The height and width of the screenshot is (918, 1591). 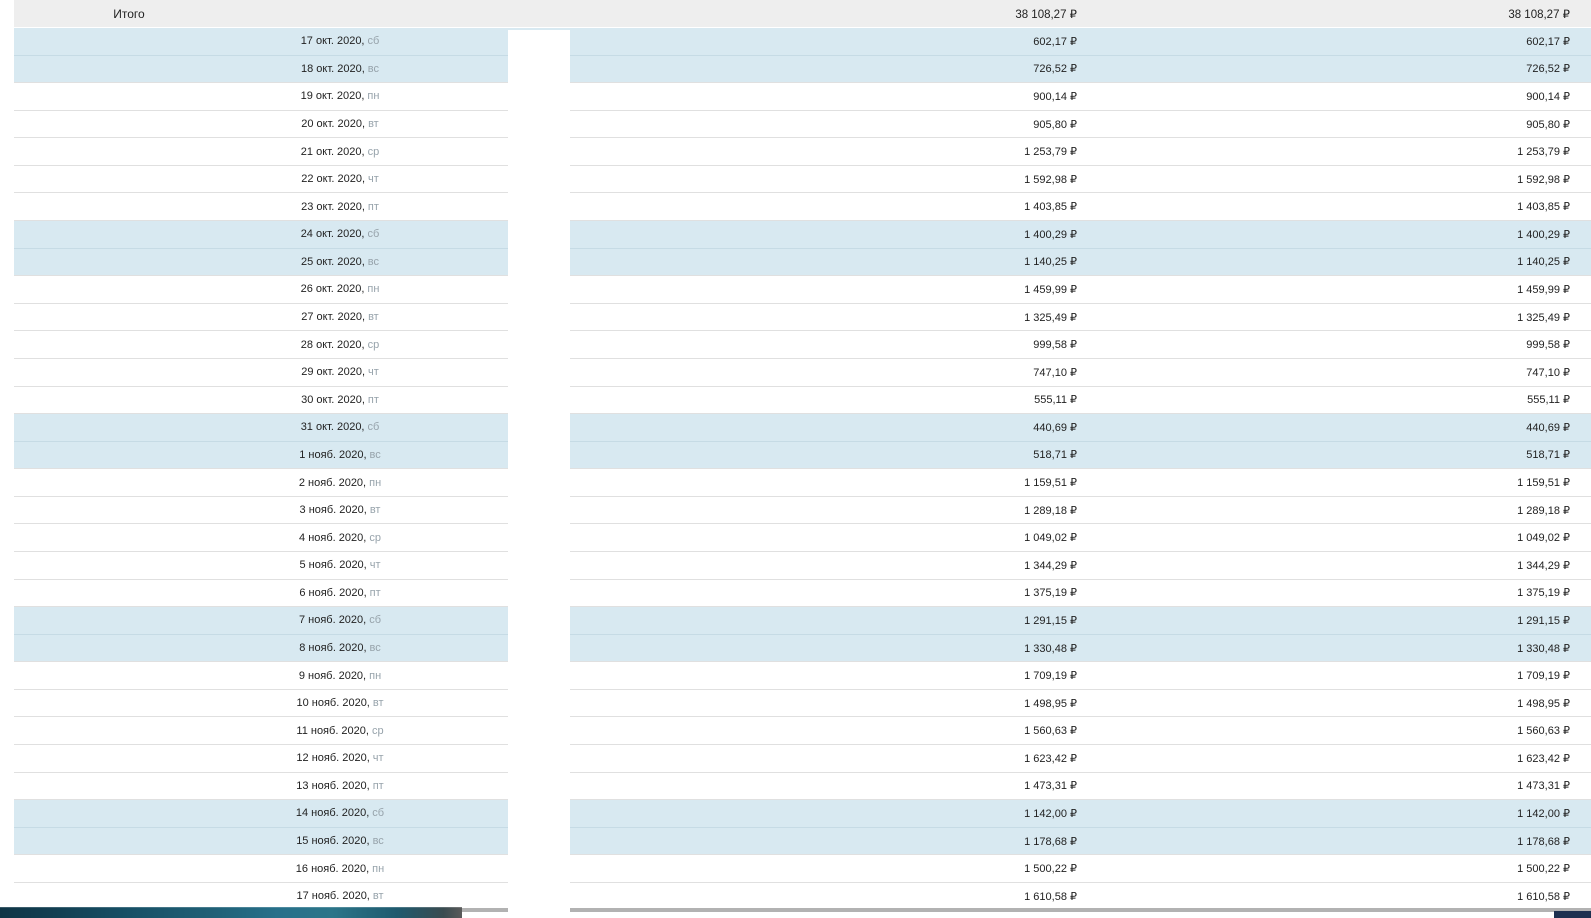 What do you see at coordinates (1543, 593) in the screenshot?
I see `cost-total-value: 1 375,19 ₽` at bounding box center [1543, 593].